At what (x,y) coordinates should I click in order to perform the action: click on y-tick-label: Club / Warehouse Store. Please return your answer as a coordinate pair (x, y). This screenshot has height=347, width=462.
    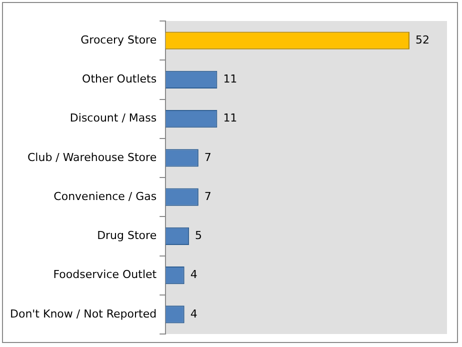
    Looking at the image, I should click on (92, 157).